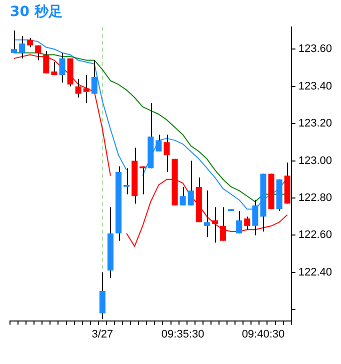  Describe the element at coordinates (315, 272) in the screenshot. I see `y-tick-label: 122.40` at that location.